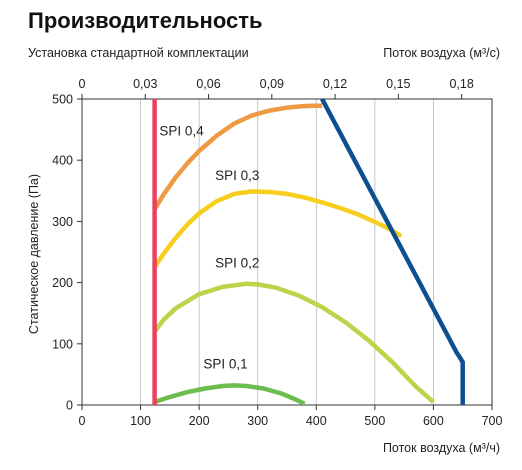  Describe the element at coordinates (398, 84) in the screenshot. I see `x2-tick-label: 0,15` at that location.